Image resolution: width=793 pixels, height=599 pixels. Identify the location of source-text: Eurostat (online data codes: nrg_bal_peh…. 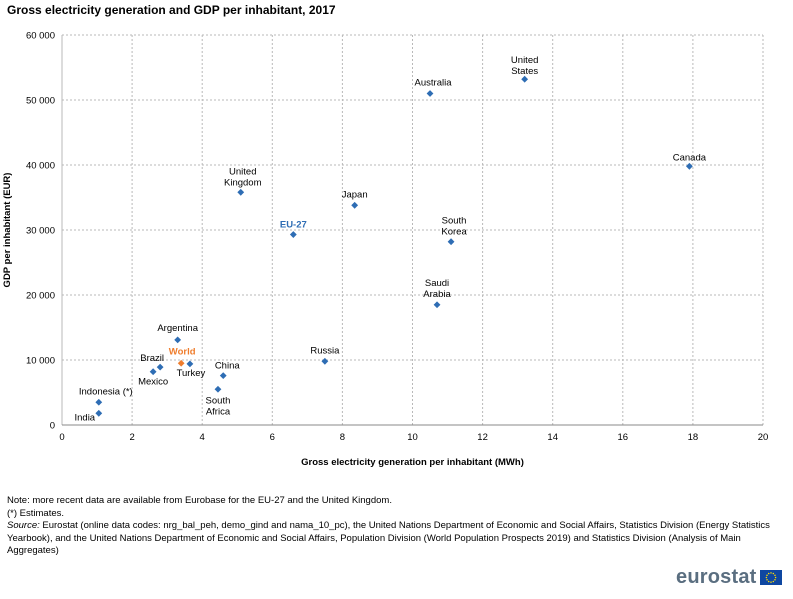
(388, 538).